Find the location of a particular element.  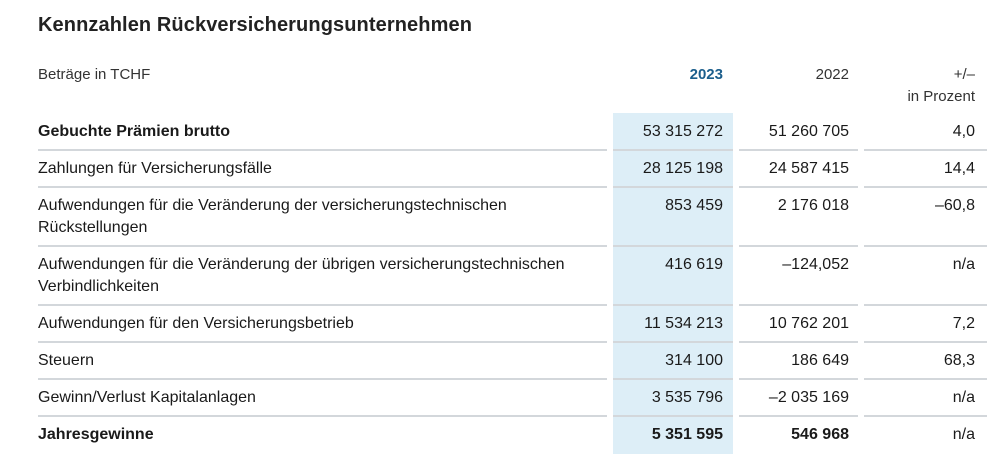

row-value-2023: 53 315 272 is located at coordinates (682, 131).